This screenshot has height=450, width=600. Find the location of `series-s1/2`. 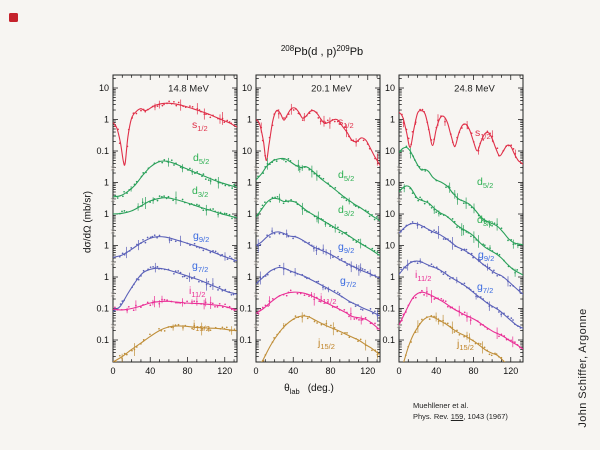

series-s1/2 is located at coordinates (175, 132).